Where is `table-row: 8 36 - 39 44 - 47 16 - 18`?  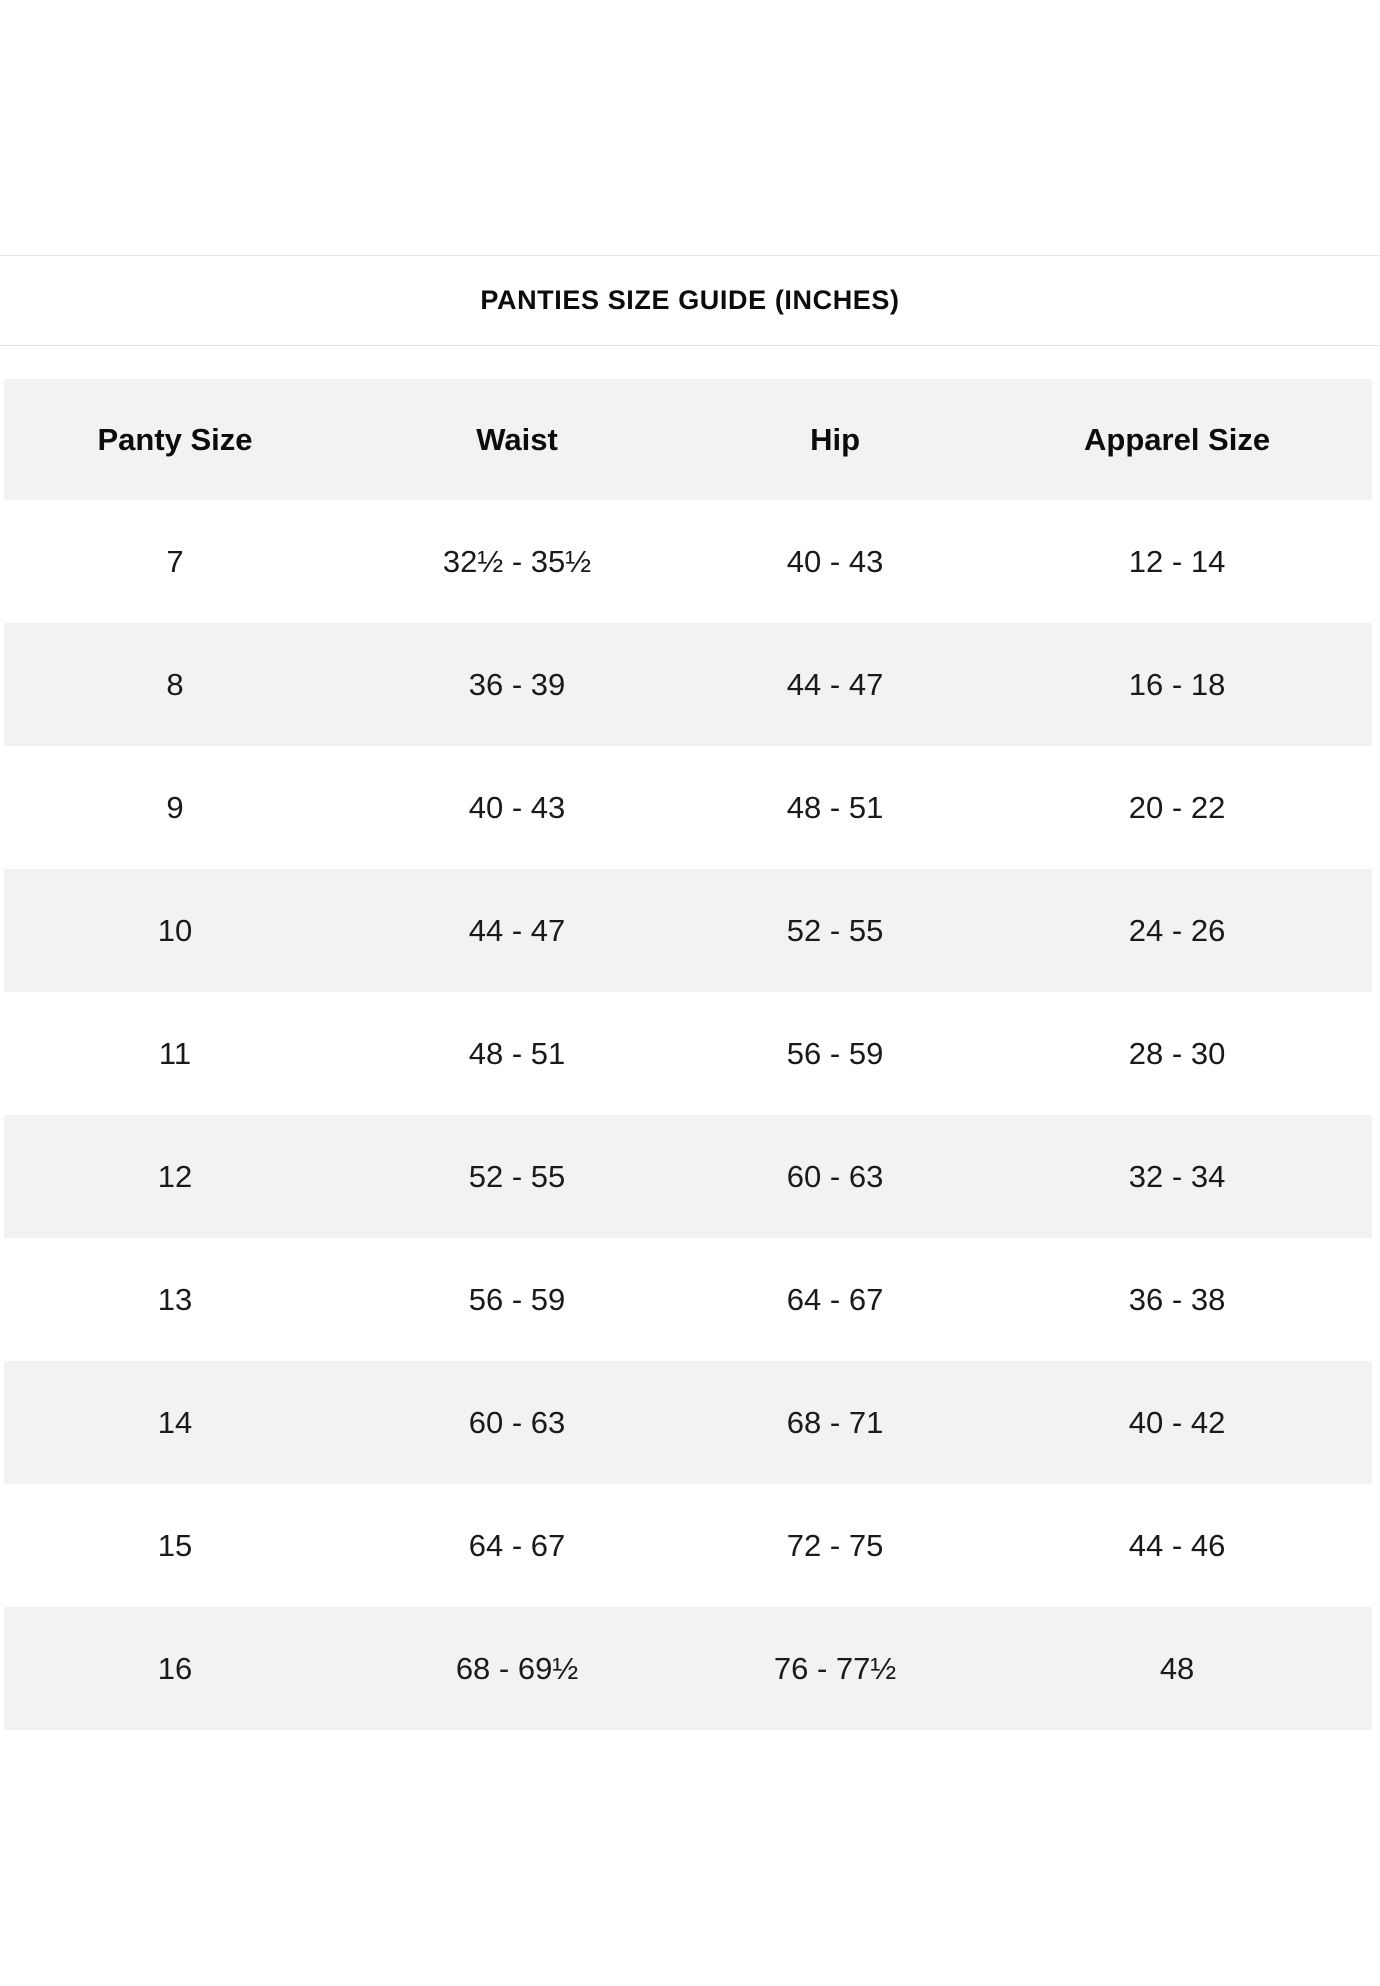 table-row: 8 36 - 39 44 - 47 16 - 18 is located at coordinates (688, 684).